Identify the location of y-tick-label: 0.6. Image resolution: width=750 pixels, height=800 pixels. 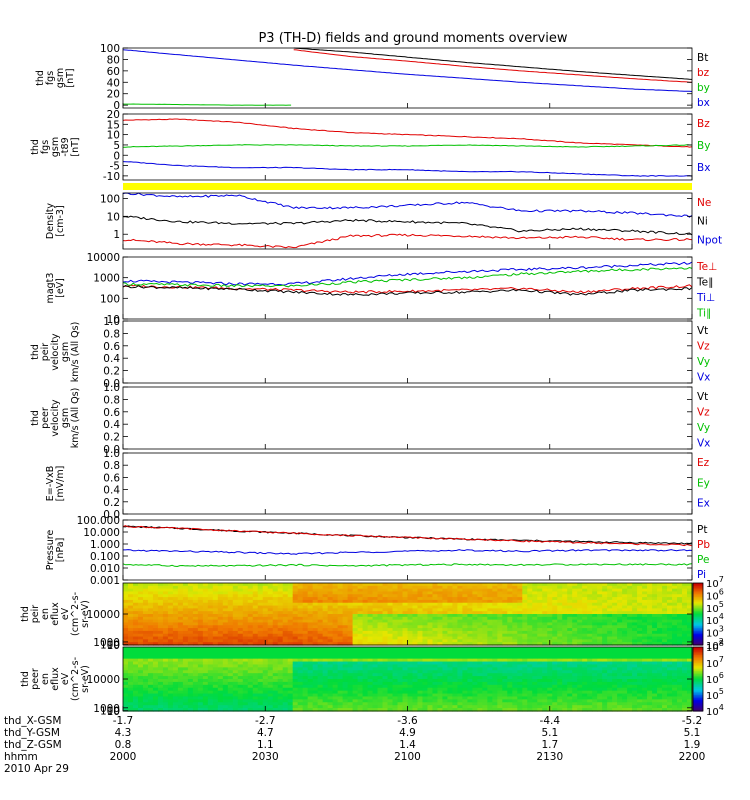
(111, 347).